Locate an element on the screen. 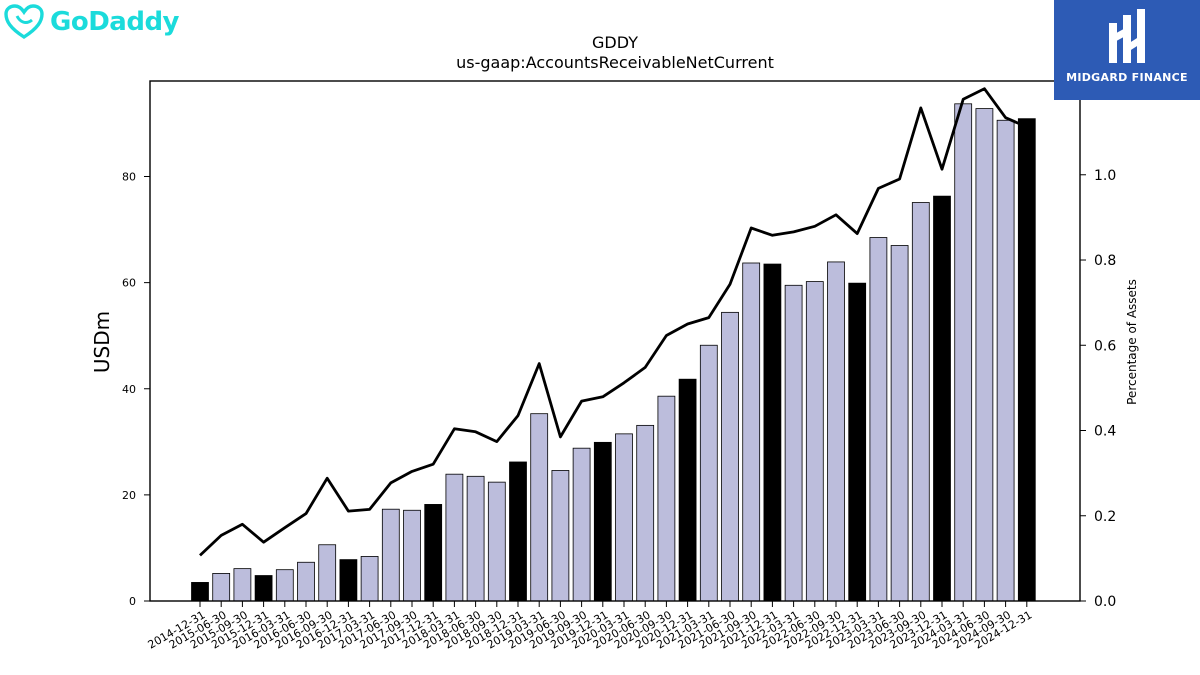  y-right-tick-label-1.0: 1.0 is located at coordinates (1105, 176).